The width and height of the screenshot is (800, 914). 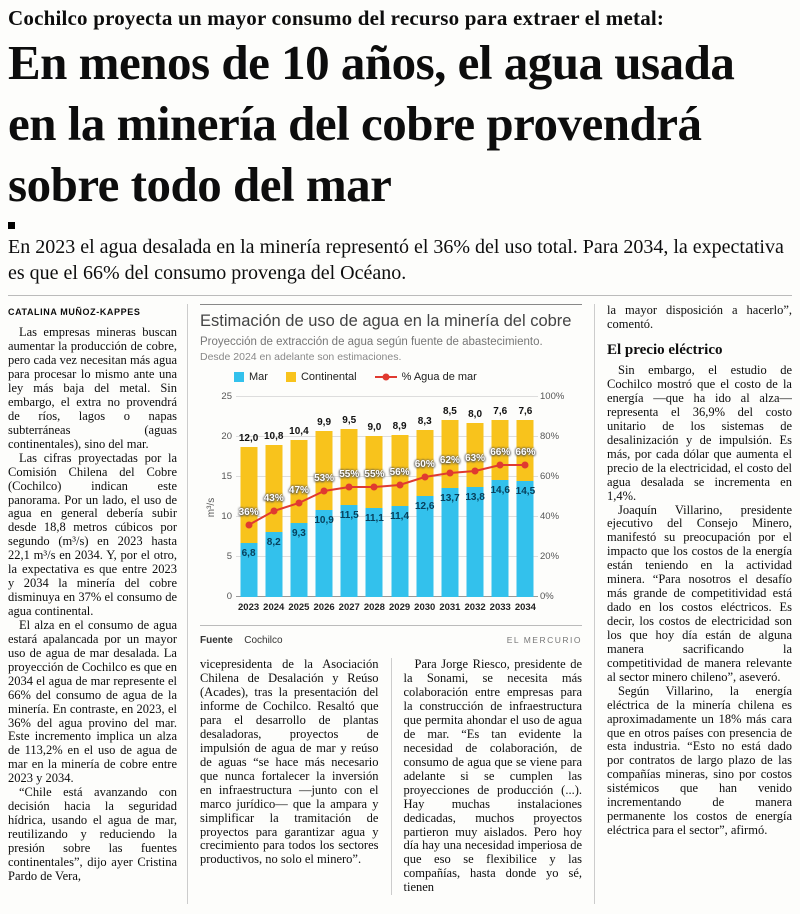 I want to click on percent-value-label: 60%, so click(x=424, y=465).